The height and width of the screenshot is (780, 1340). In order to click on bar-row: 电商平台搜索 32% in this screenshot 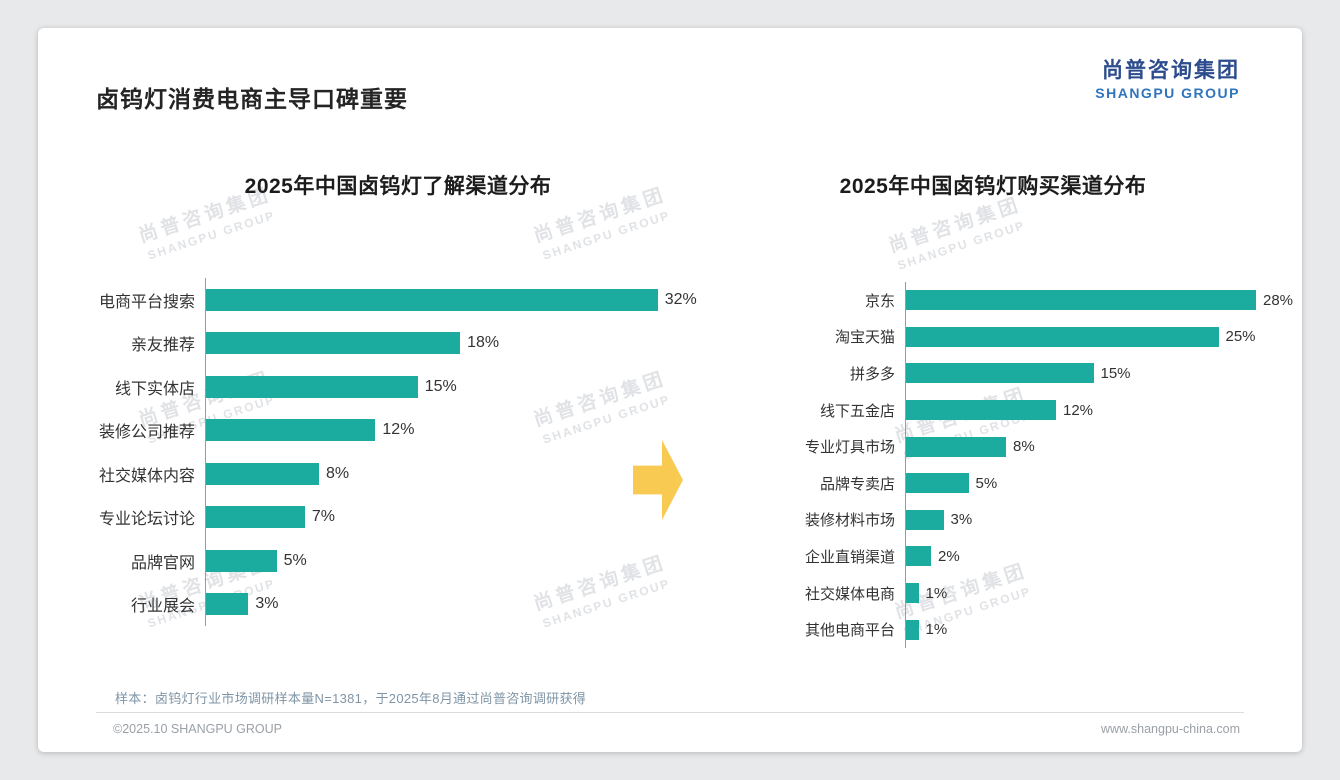, I will do `click(375, 300)`.